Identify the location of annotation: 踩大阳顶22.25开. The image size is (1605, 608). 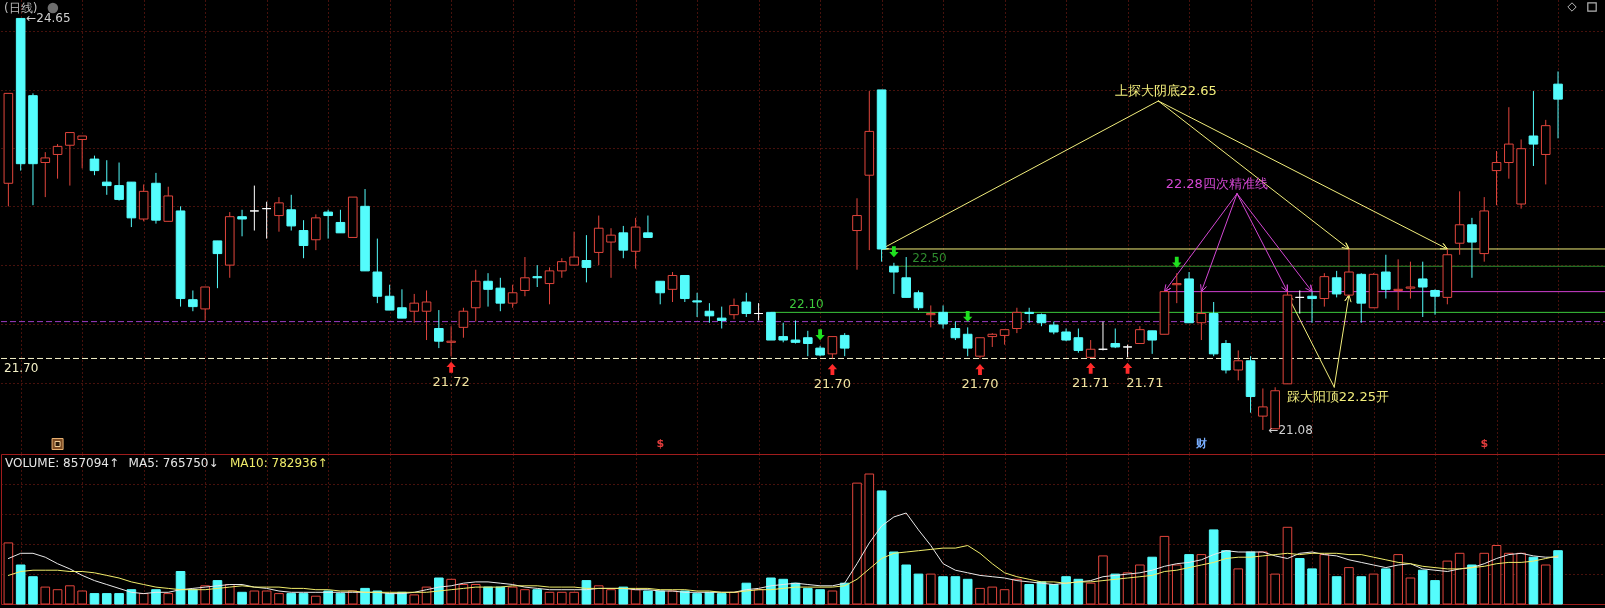
(1337, 397).